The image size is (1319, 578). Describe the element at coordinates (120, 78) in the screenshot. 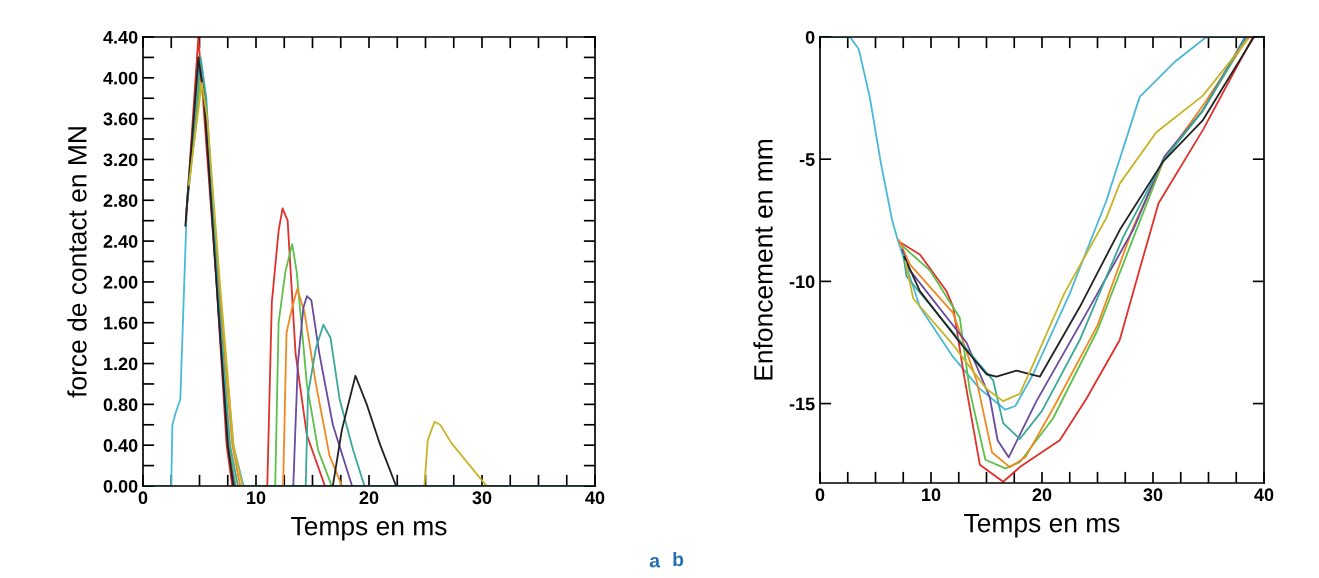

I see `y-tick-label: 4.00` at that location.